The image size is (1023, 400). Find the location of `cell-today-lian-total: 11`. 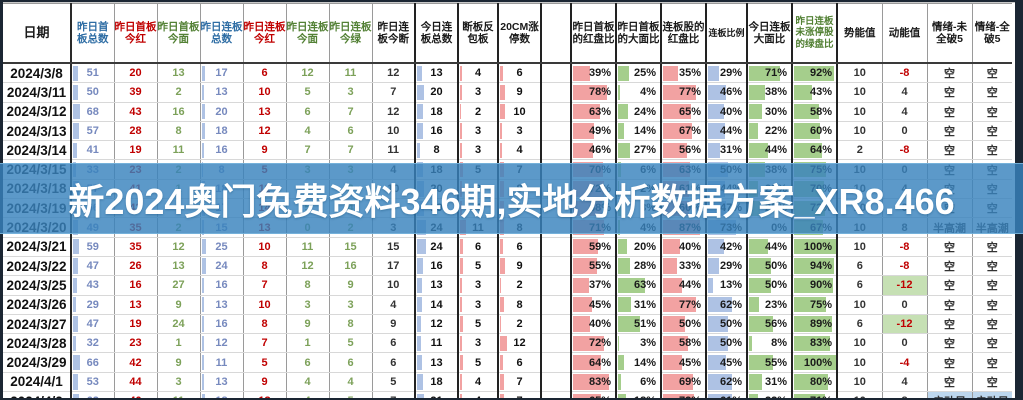

cell-today-lian-total: 11 is located at coordinates (436, 343).